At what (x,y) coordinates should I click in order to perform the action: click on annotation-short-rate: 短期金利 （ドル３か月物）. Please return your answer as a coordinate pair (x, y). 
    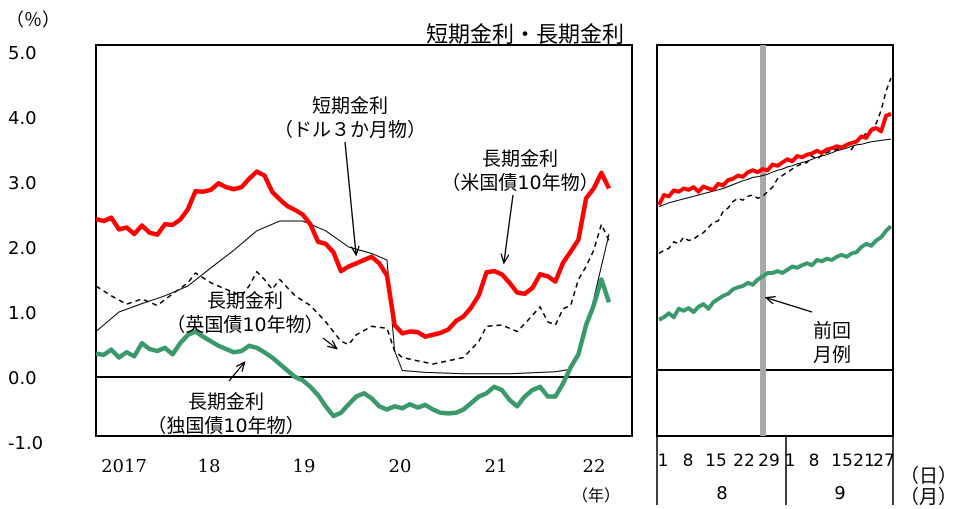
    Looking at the image, I should click on (350, 174).